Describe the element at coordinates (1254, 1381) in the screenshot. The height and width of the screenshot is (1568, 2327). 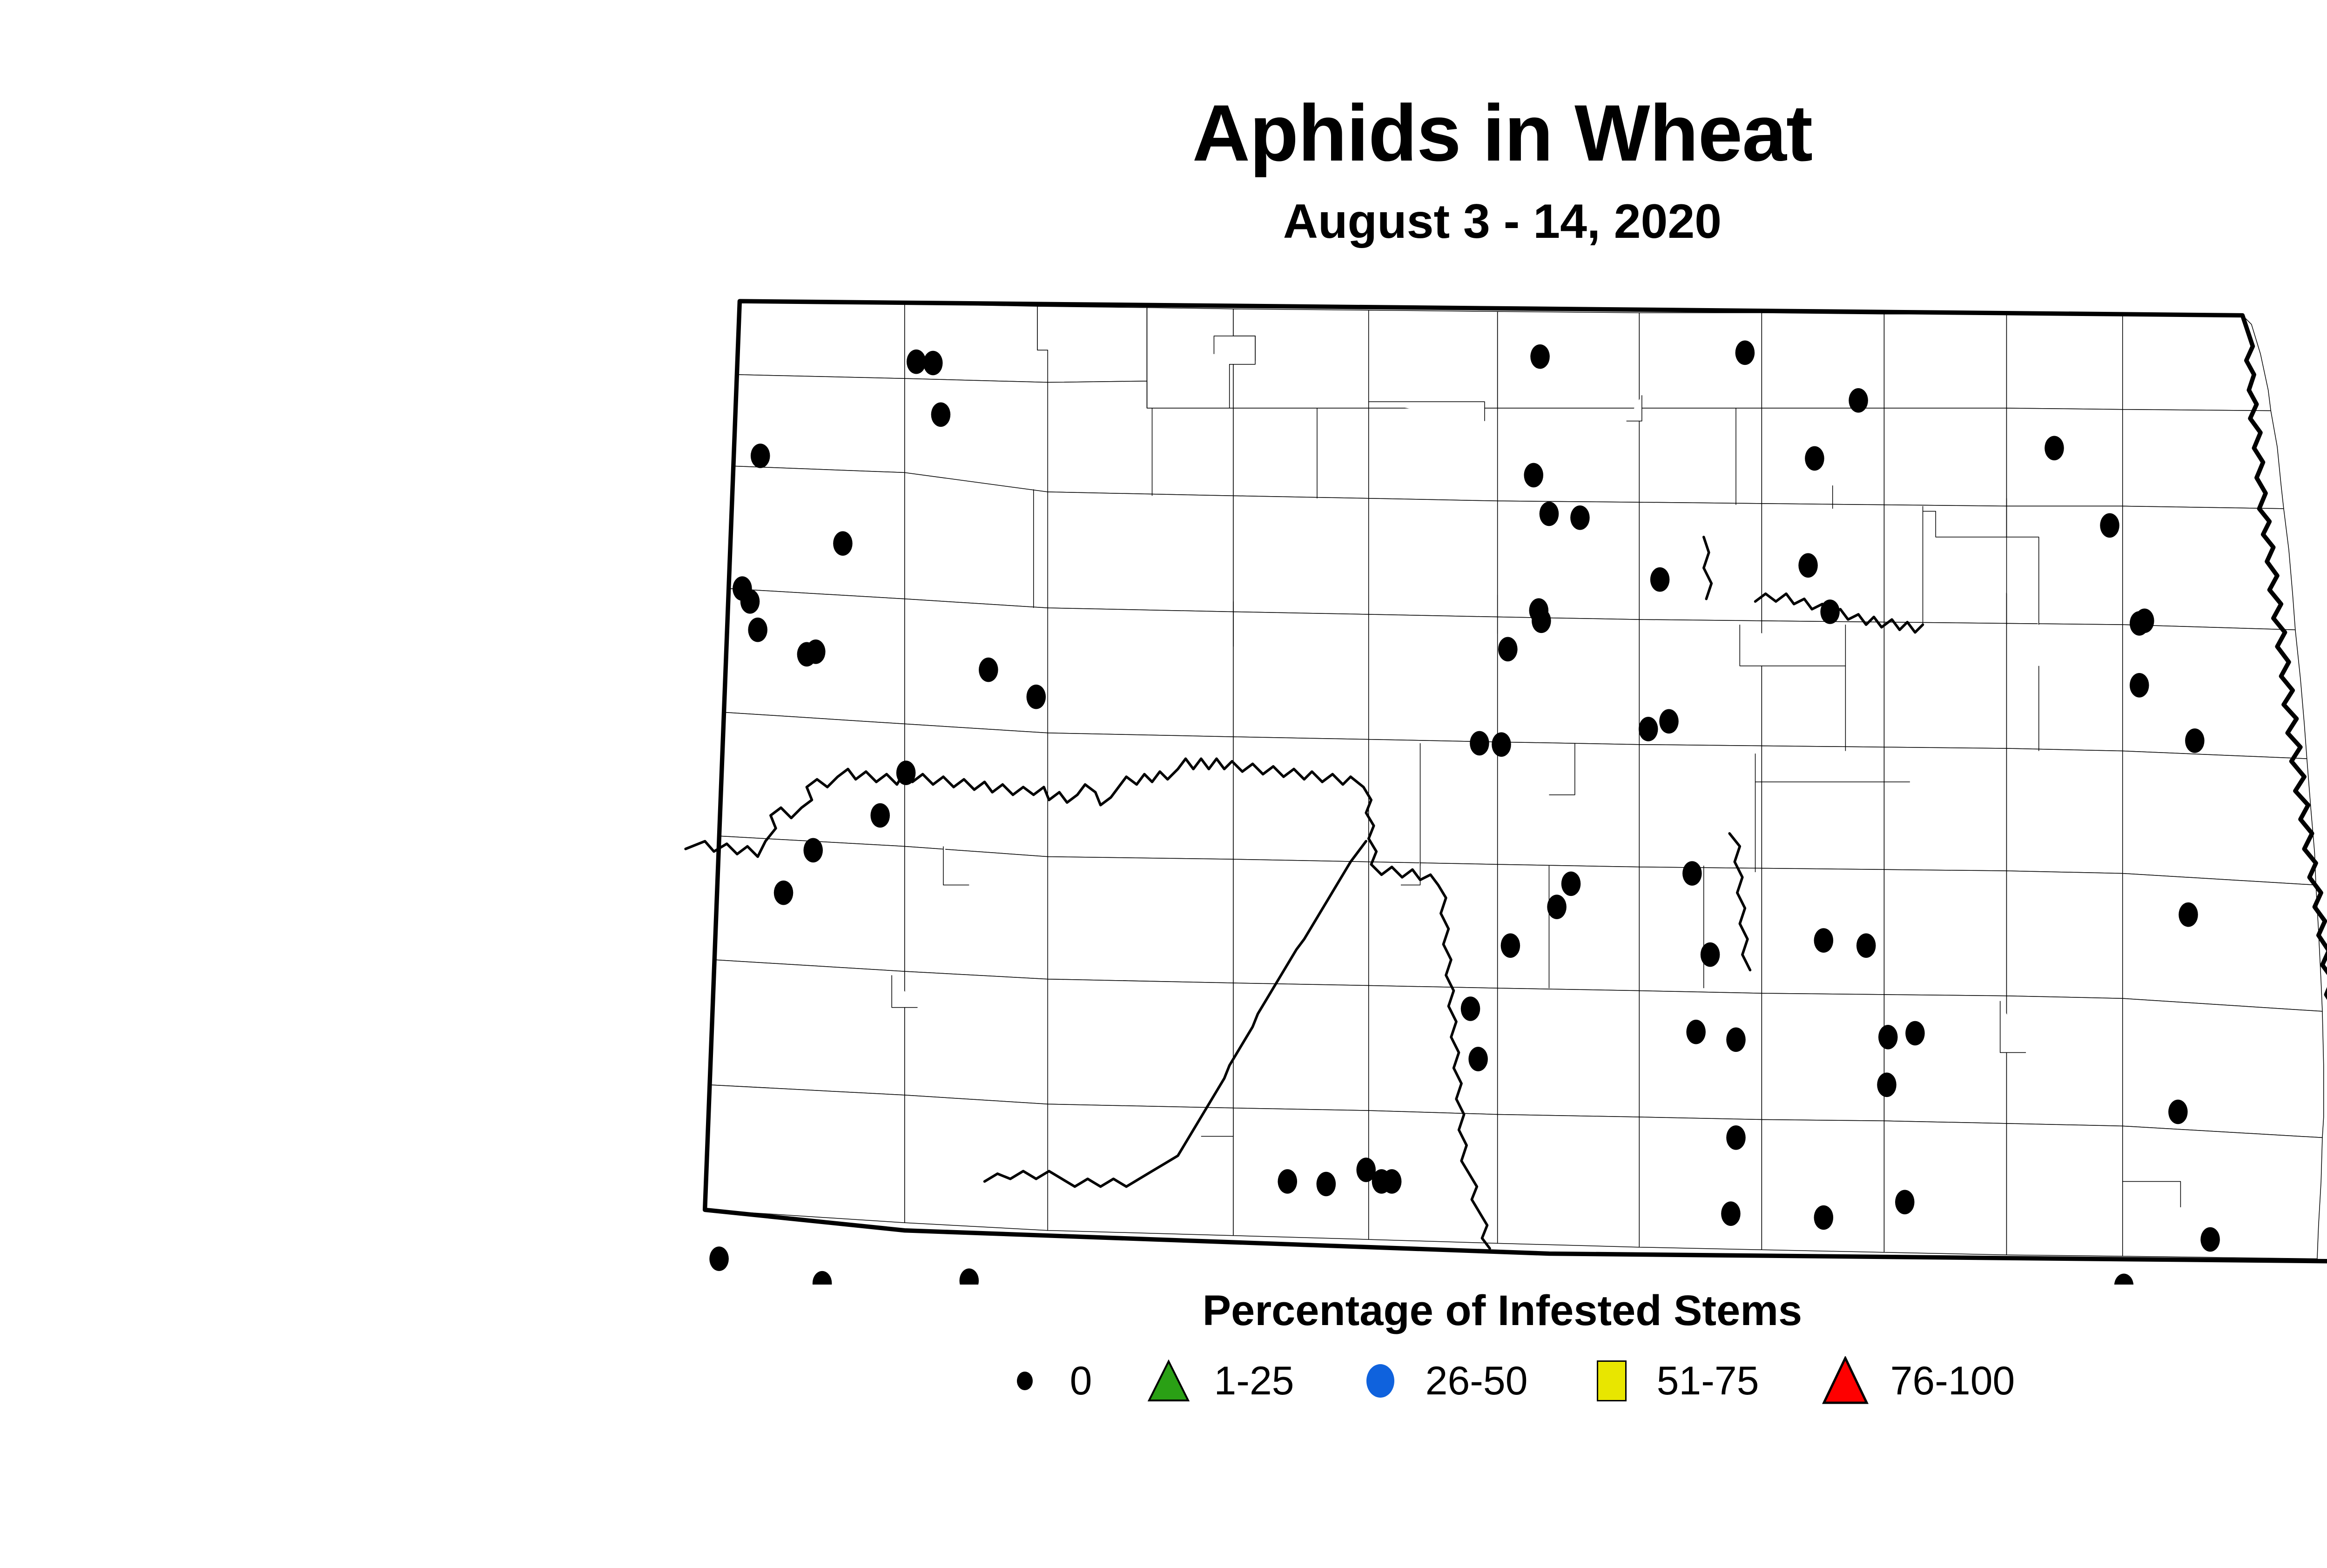
I see `legend-label-1: 1-25` at that location.